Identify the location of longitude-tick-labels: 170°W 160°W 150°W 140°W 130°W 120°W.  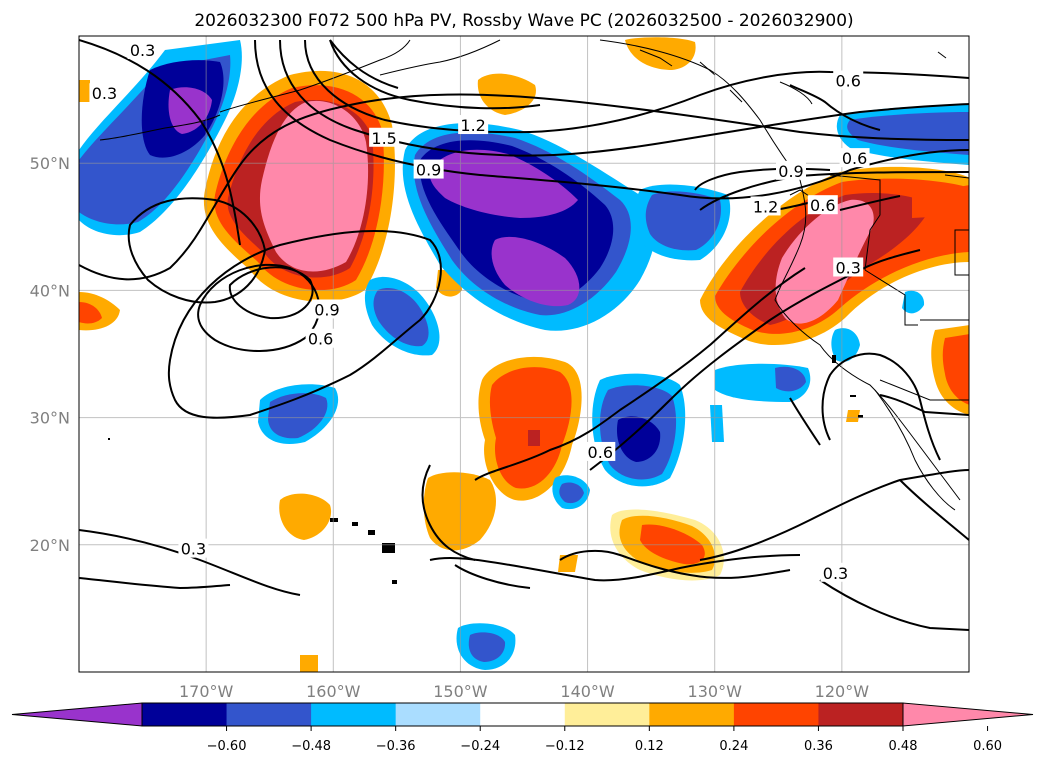
(524, 691).